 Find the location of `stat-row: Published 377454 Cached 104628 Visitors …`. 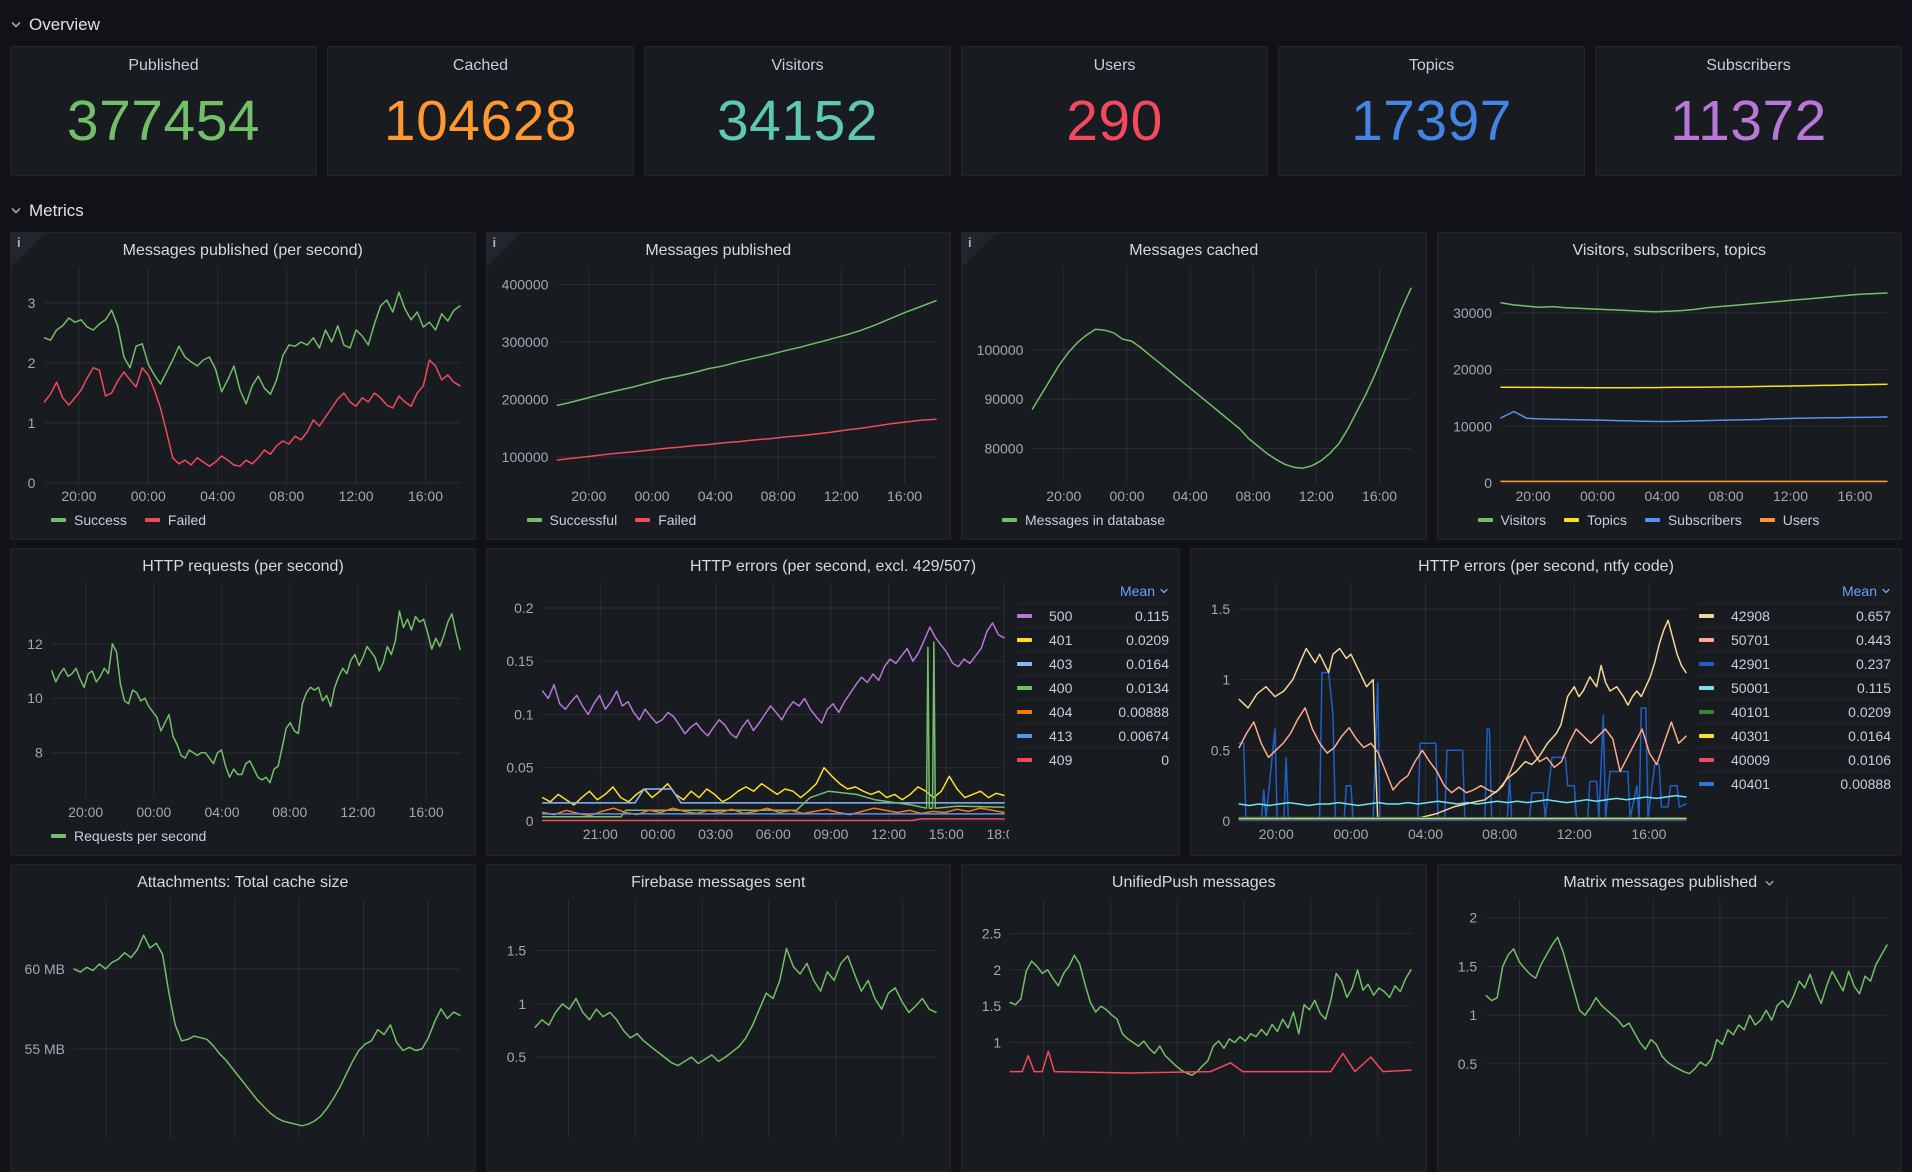

stat-row: Published 377454 Cached 104628 Visitors … is located at coordinates (956, 111).